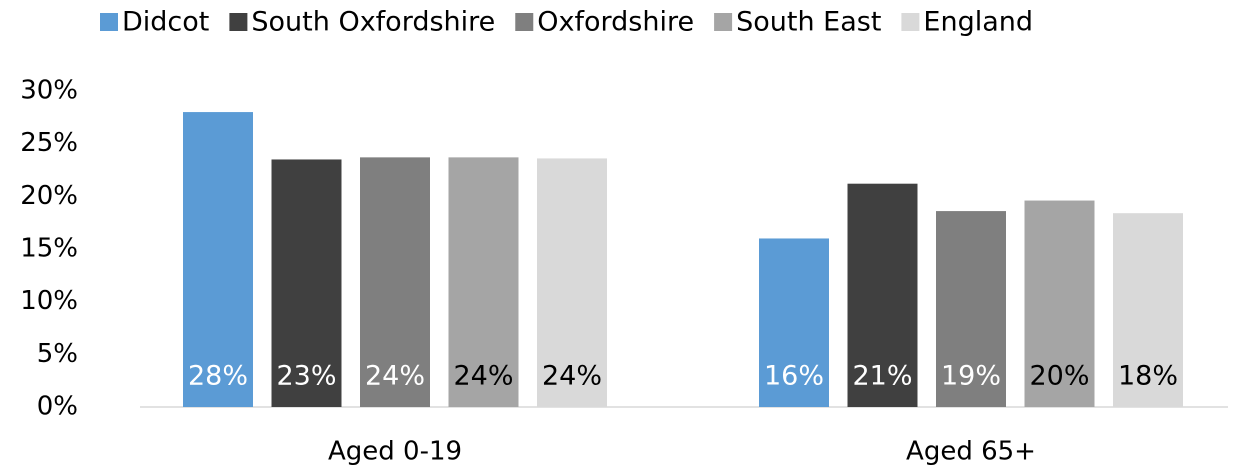  Describe the element at coordinates (808, 22) in the screenshot. I see `legend-label: South East` at that location.